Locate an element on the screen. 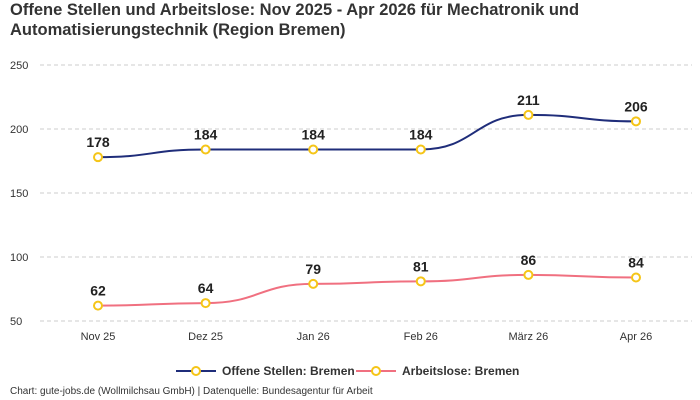  series-1-data-label-3: 81 is located at coordinates (421, 266).